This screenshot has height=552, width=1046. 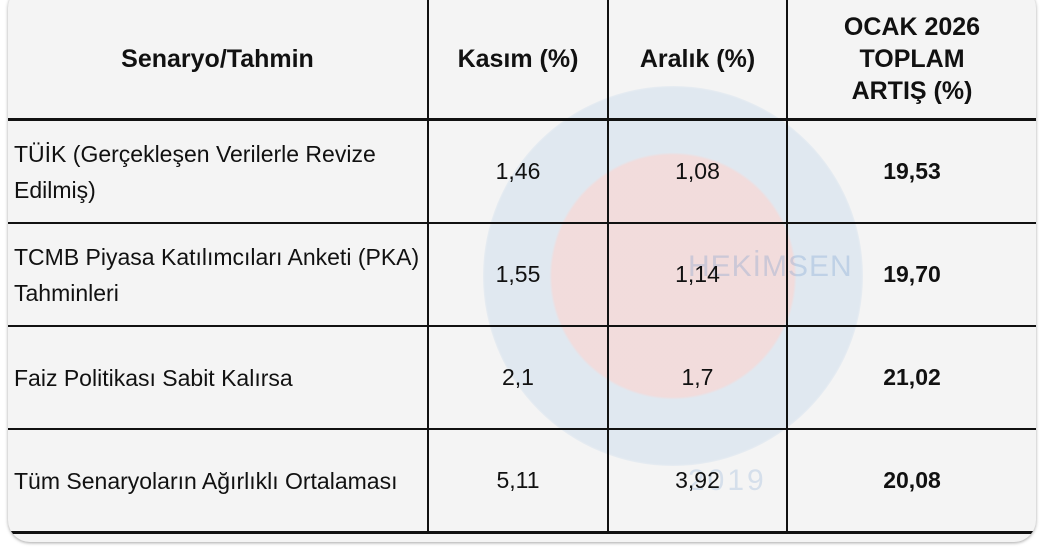 I want to click on kasim-cell: 2,1, so click(x=517, y=378).